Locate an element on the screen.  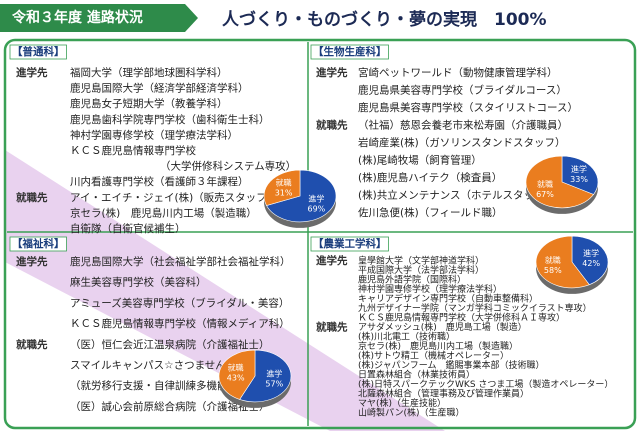
list-item: (株)ジャパンフーム 鑑賜事業本部（技術職） is located at coordinates (451, 365).